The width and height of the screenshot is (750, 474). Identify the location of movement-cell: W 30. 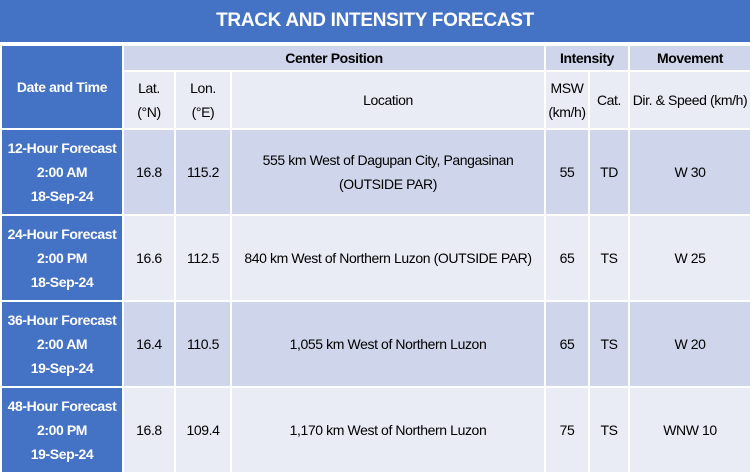
(689, 172).